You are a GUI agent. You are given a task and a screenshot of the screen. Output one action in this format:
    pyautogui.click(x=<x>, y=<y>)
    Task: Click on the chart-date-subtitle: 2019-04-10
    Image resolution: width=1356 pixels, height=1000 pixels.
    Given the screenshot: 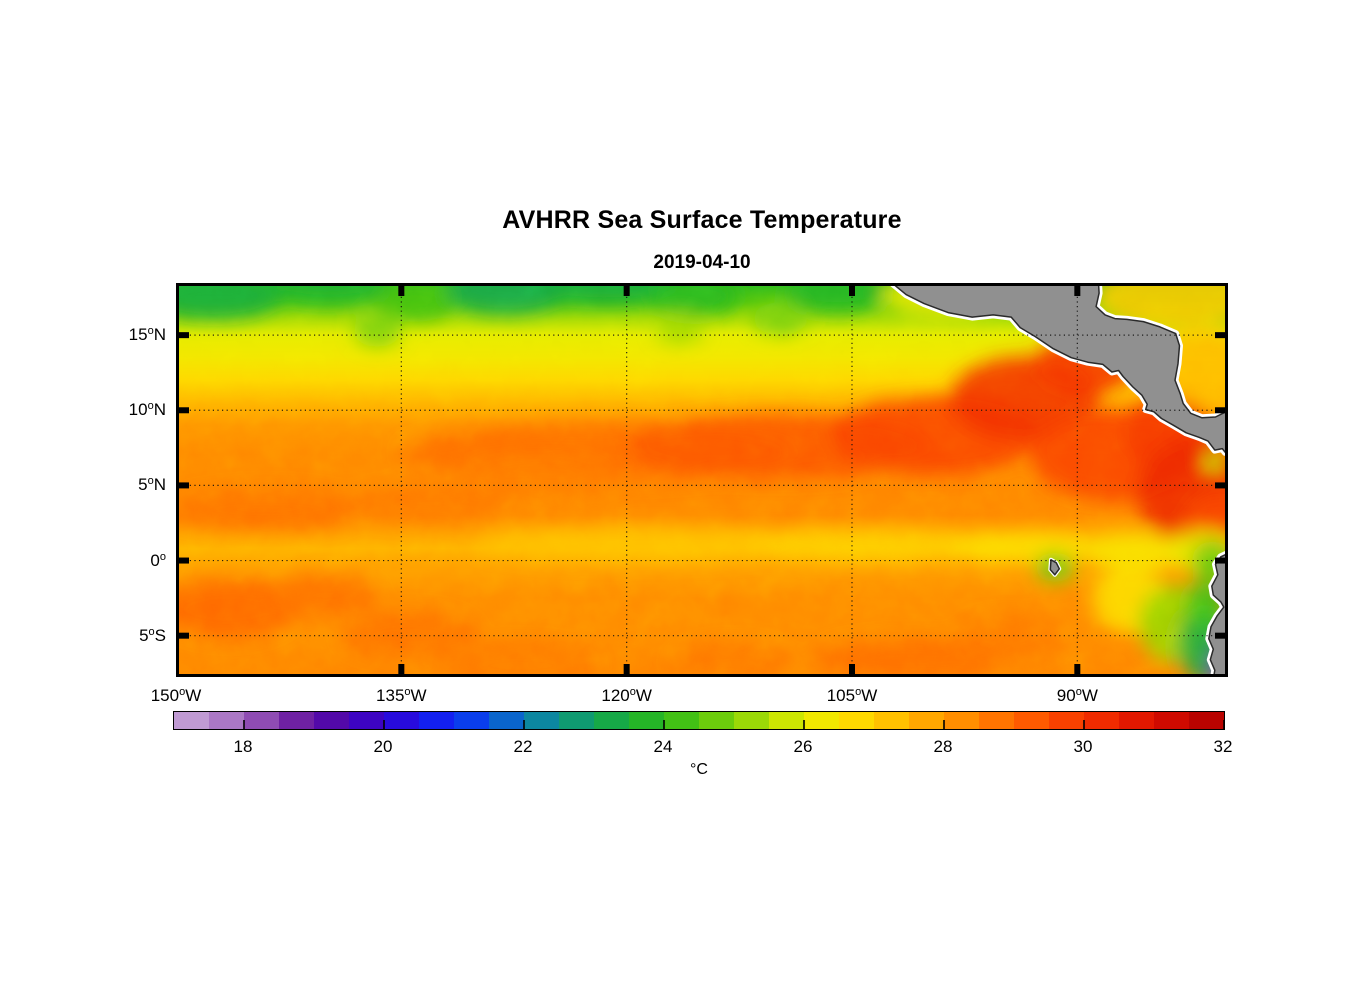 What is the action you would take?
    pyautogui.click(x=702, y=262)
    